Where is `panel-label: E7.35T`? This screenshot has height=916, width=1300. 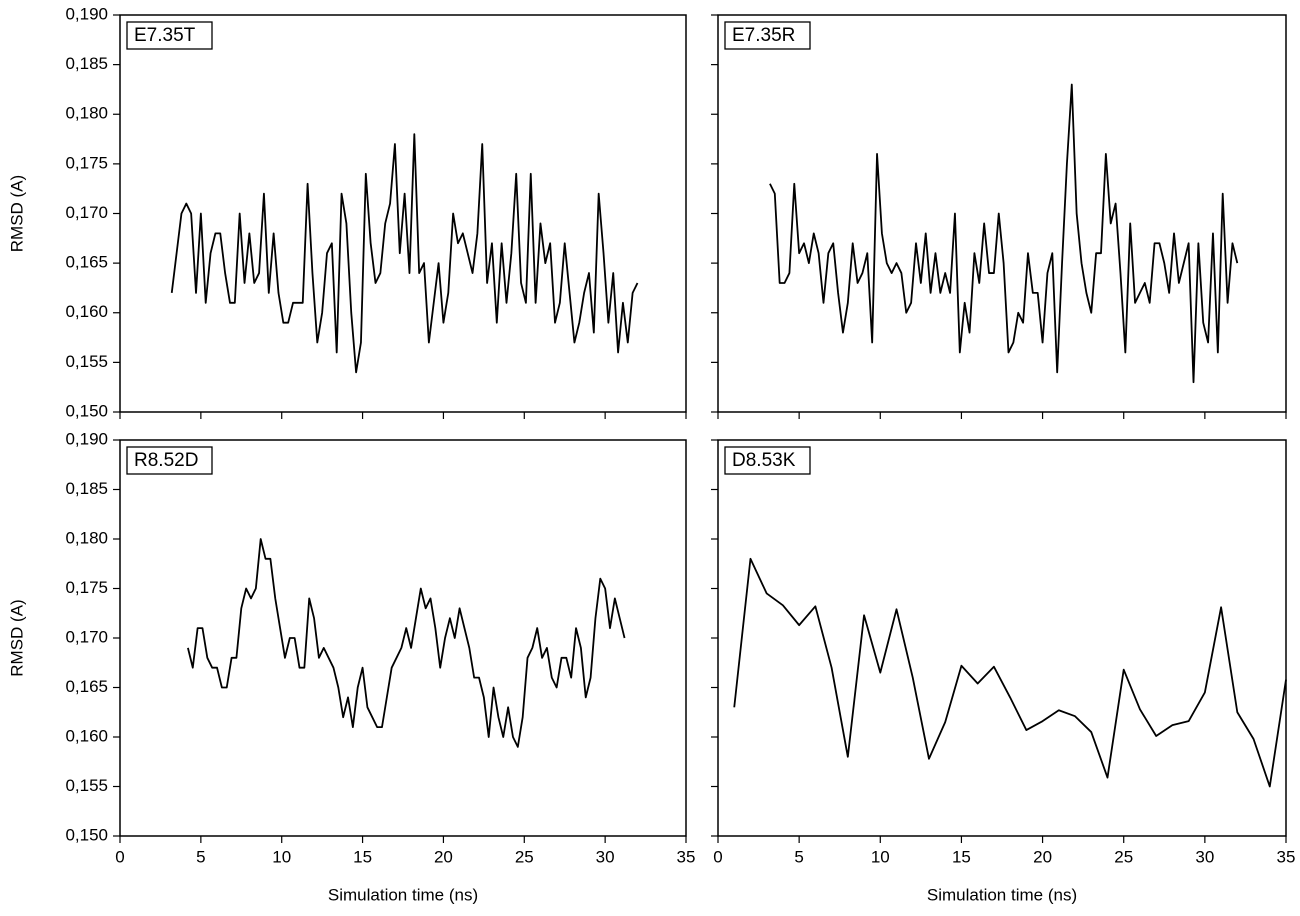 panel-label: E7.35T is located at coordinates (165, 35).